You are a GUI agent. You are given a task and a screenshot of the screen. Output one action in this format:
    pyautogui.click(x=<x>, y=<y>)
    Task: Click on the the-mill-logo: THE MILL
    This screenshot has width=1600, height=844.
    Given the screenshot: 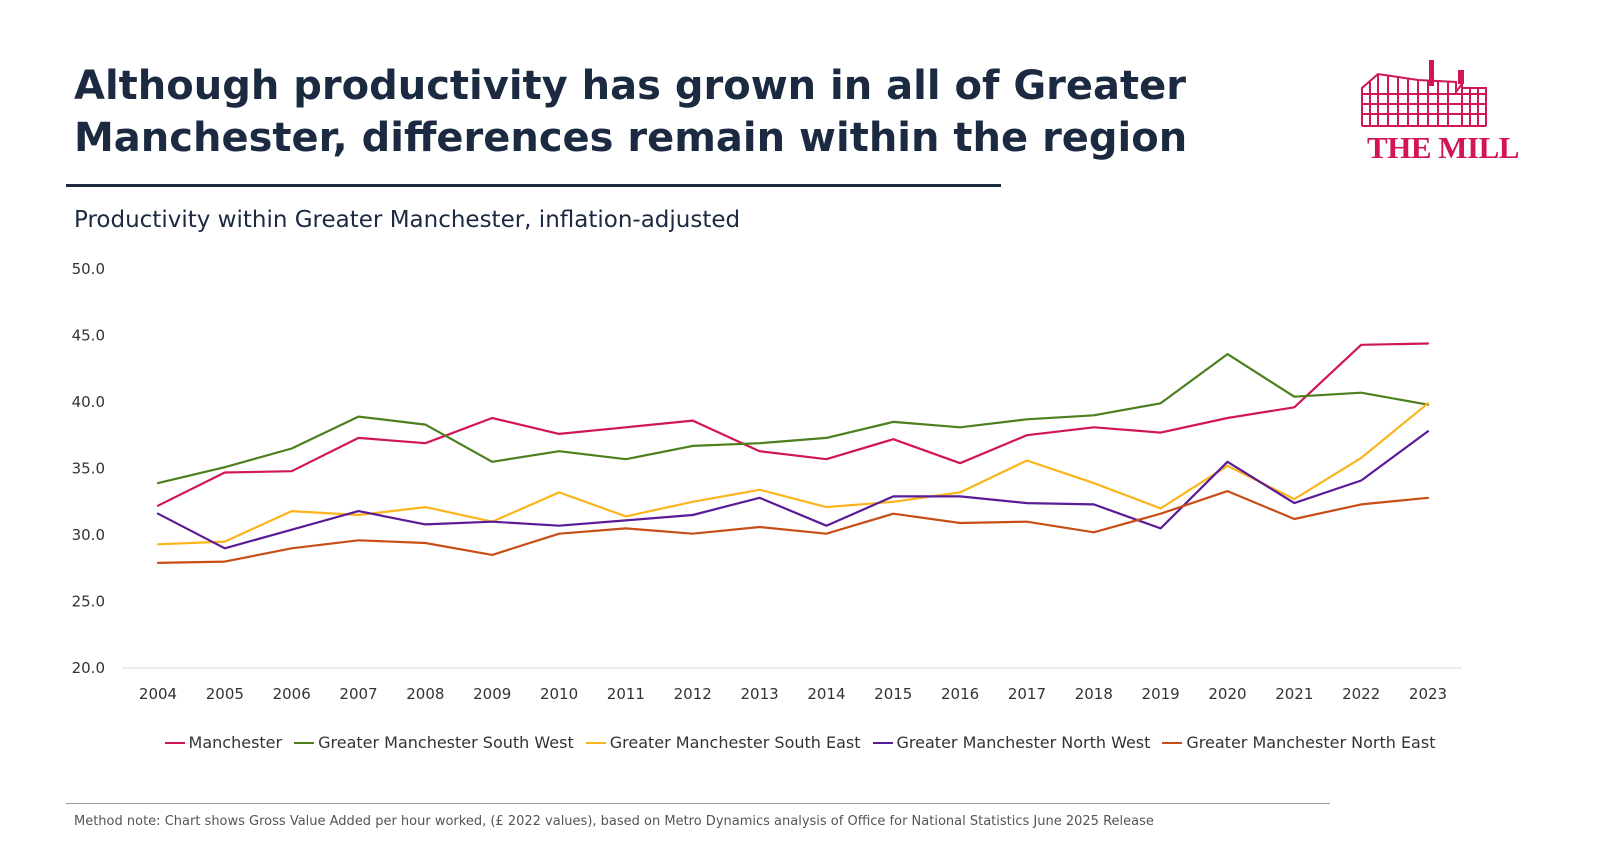 What is the action you would take?
    pyautogui.click(x=1443, y=113)
    